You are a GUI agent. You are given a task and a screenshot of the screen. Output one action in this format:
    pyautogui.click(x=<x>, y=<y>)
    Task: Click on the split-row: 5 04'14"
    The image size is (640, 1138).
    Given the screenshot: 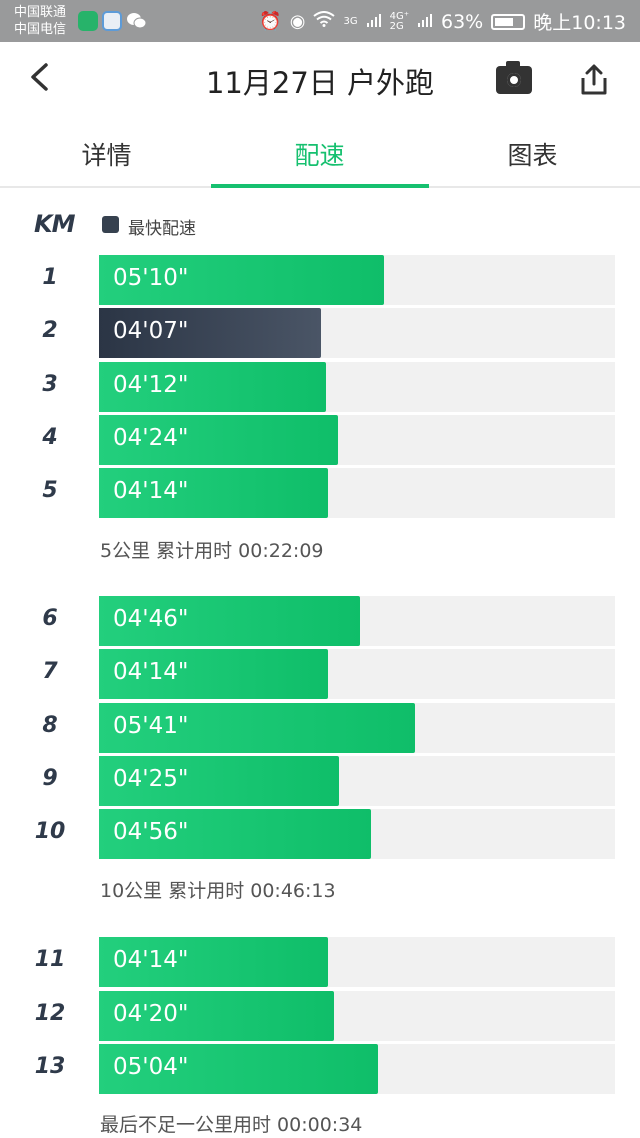 What is the action you would take?
    pyautogui.click(x=320, y=493)
    